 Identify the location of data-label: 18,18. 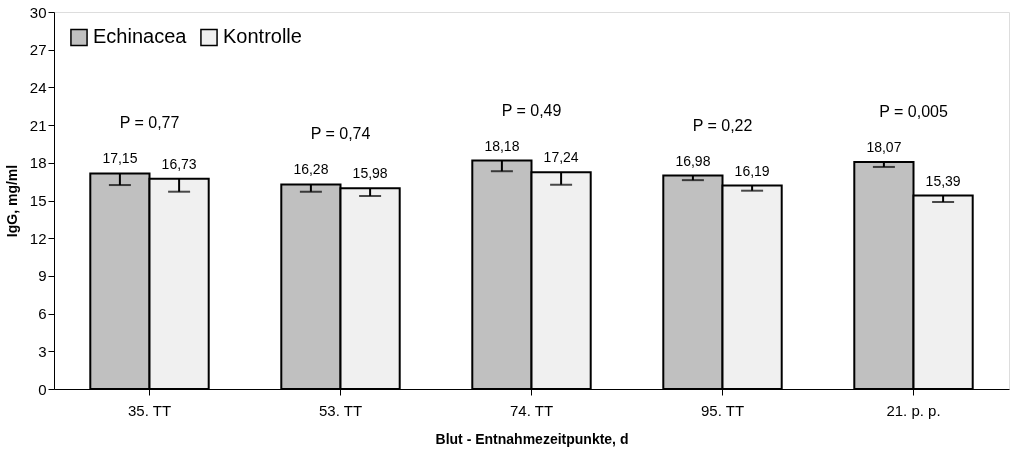
(502, 145).